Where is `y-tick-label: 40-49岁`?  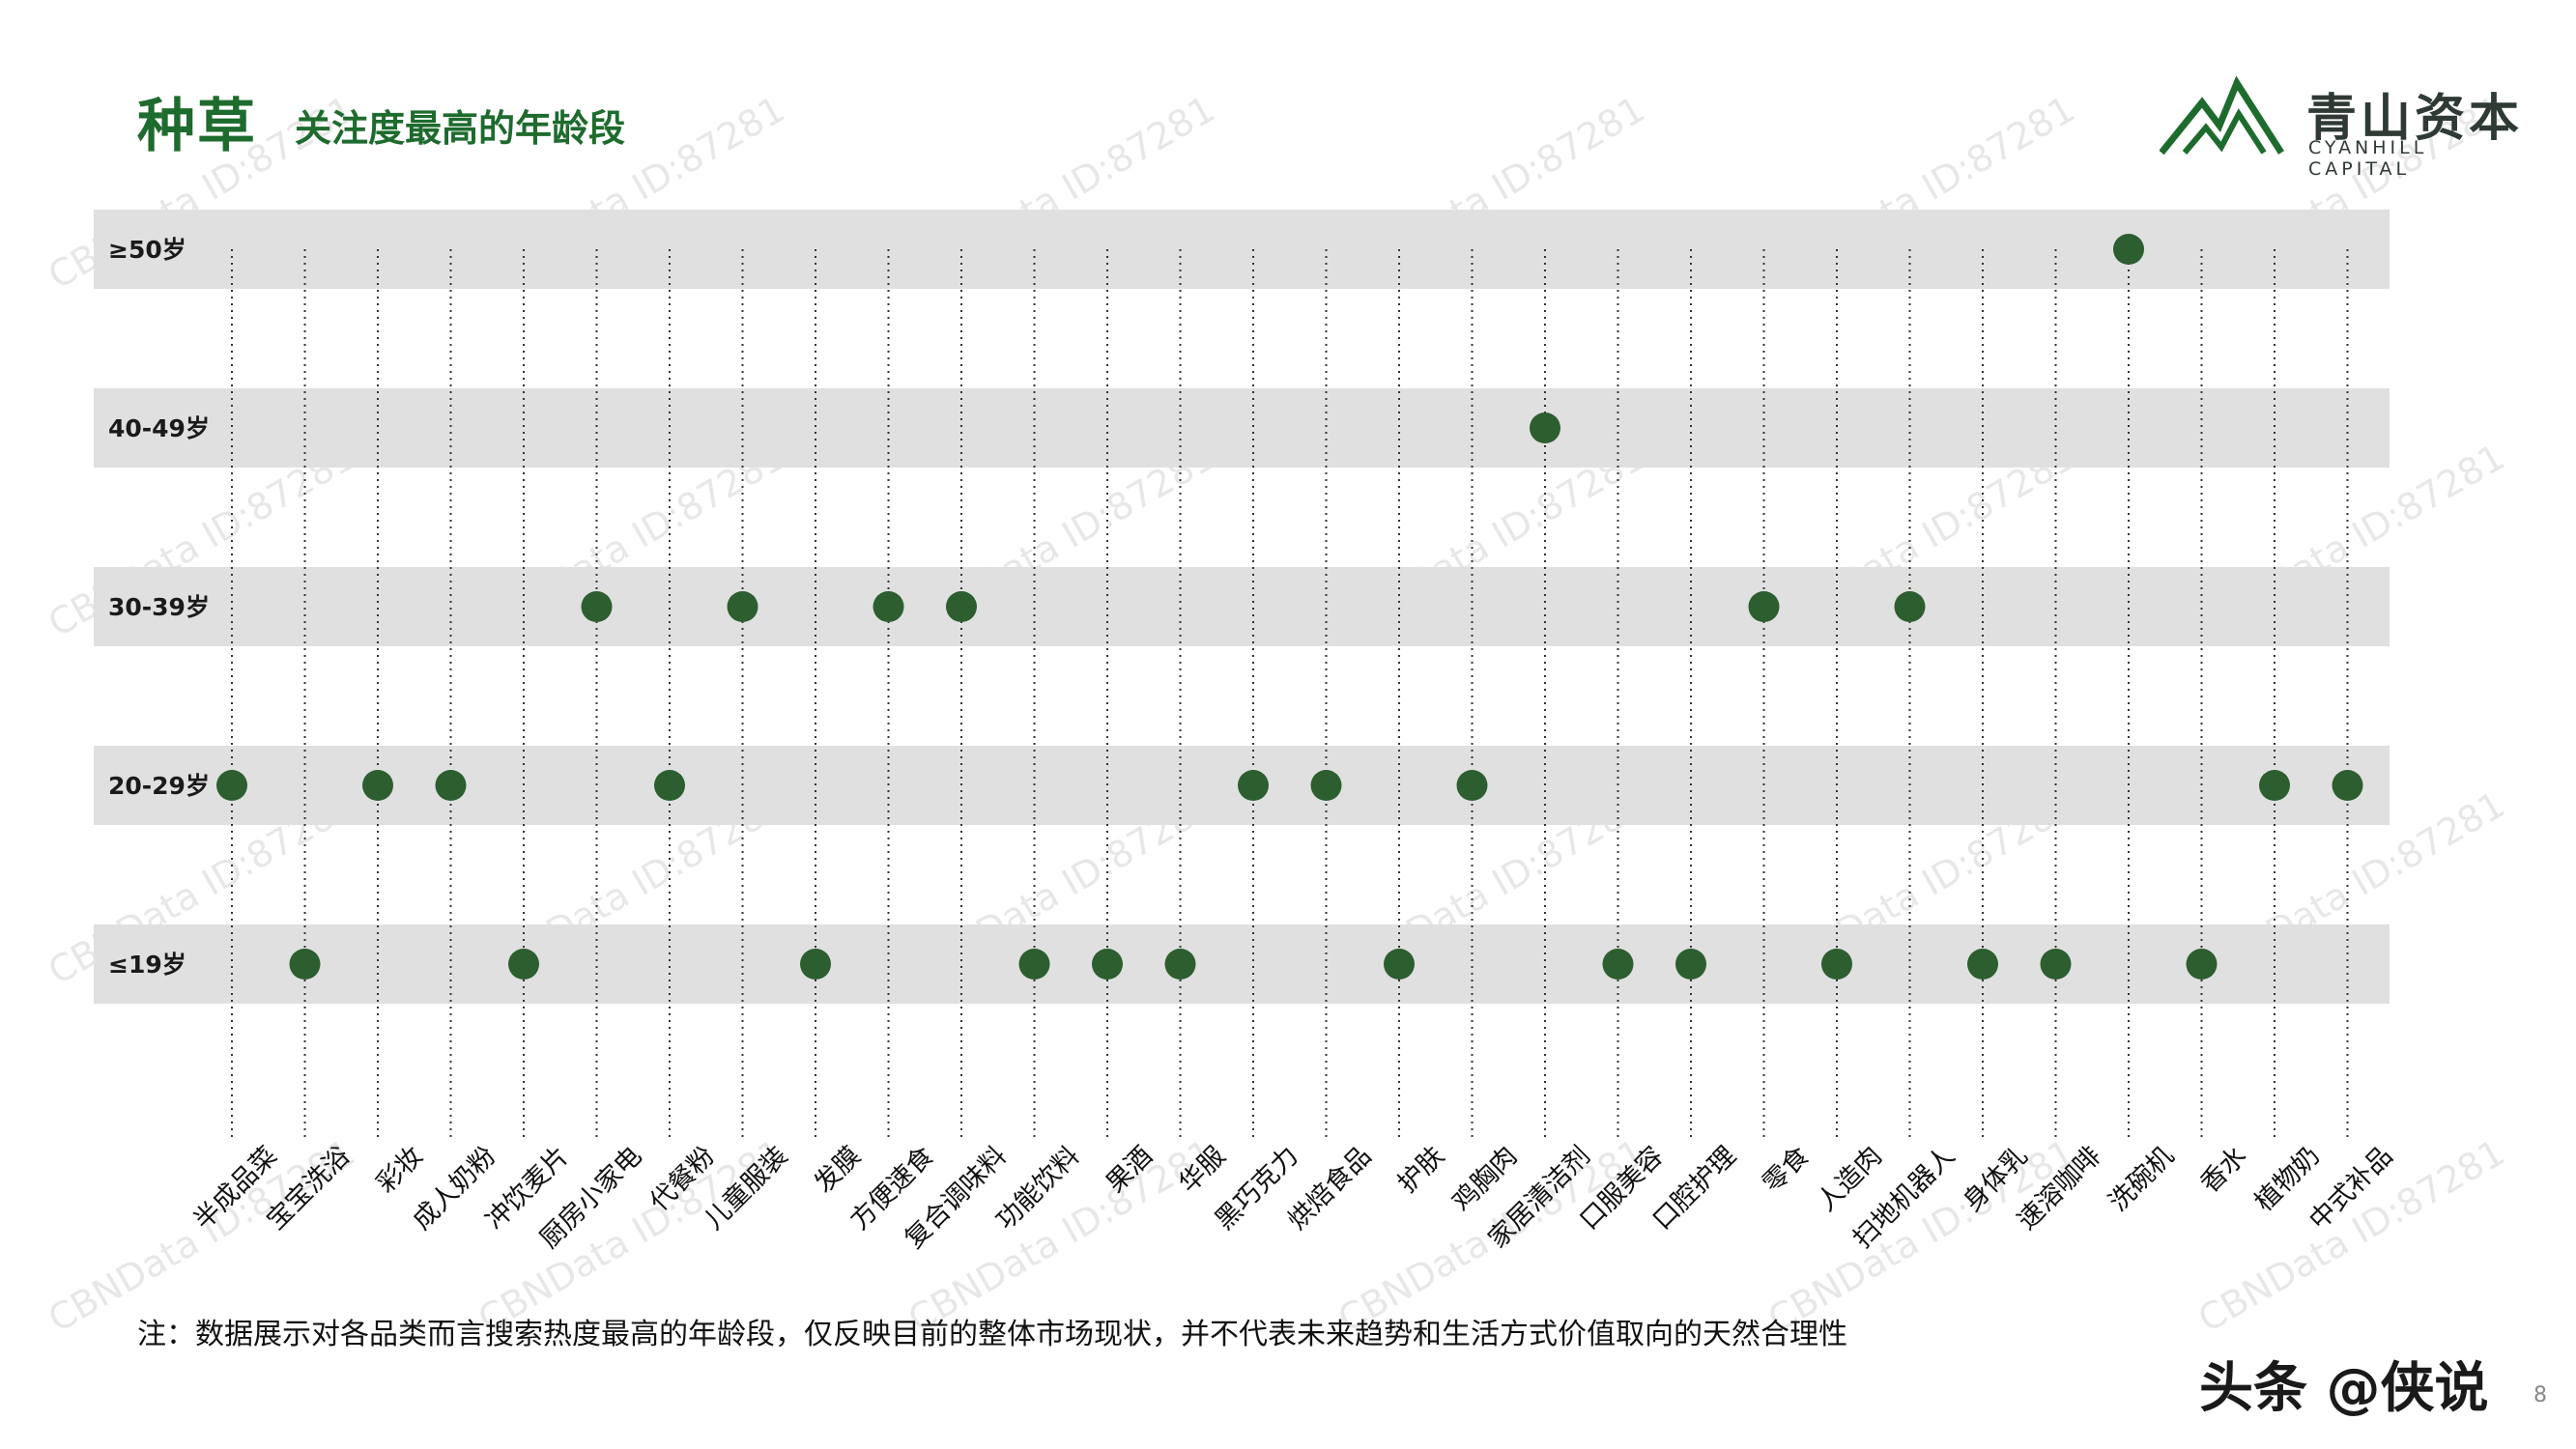
y-tick-label: 40-49岁 is located at coordinates (159, 428).